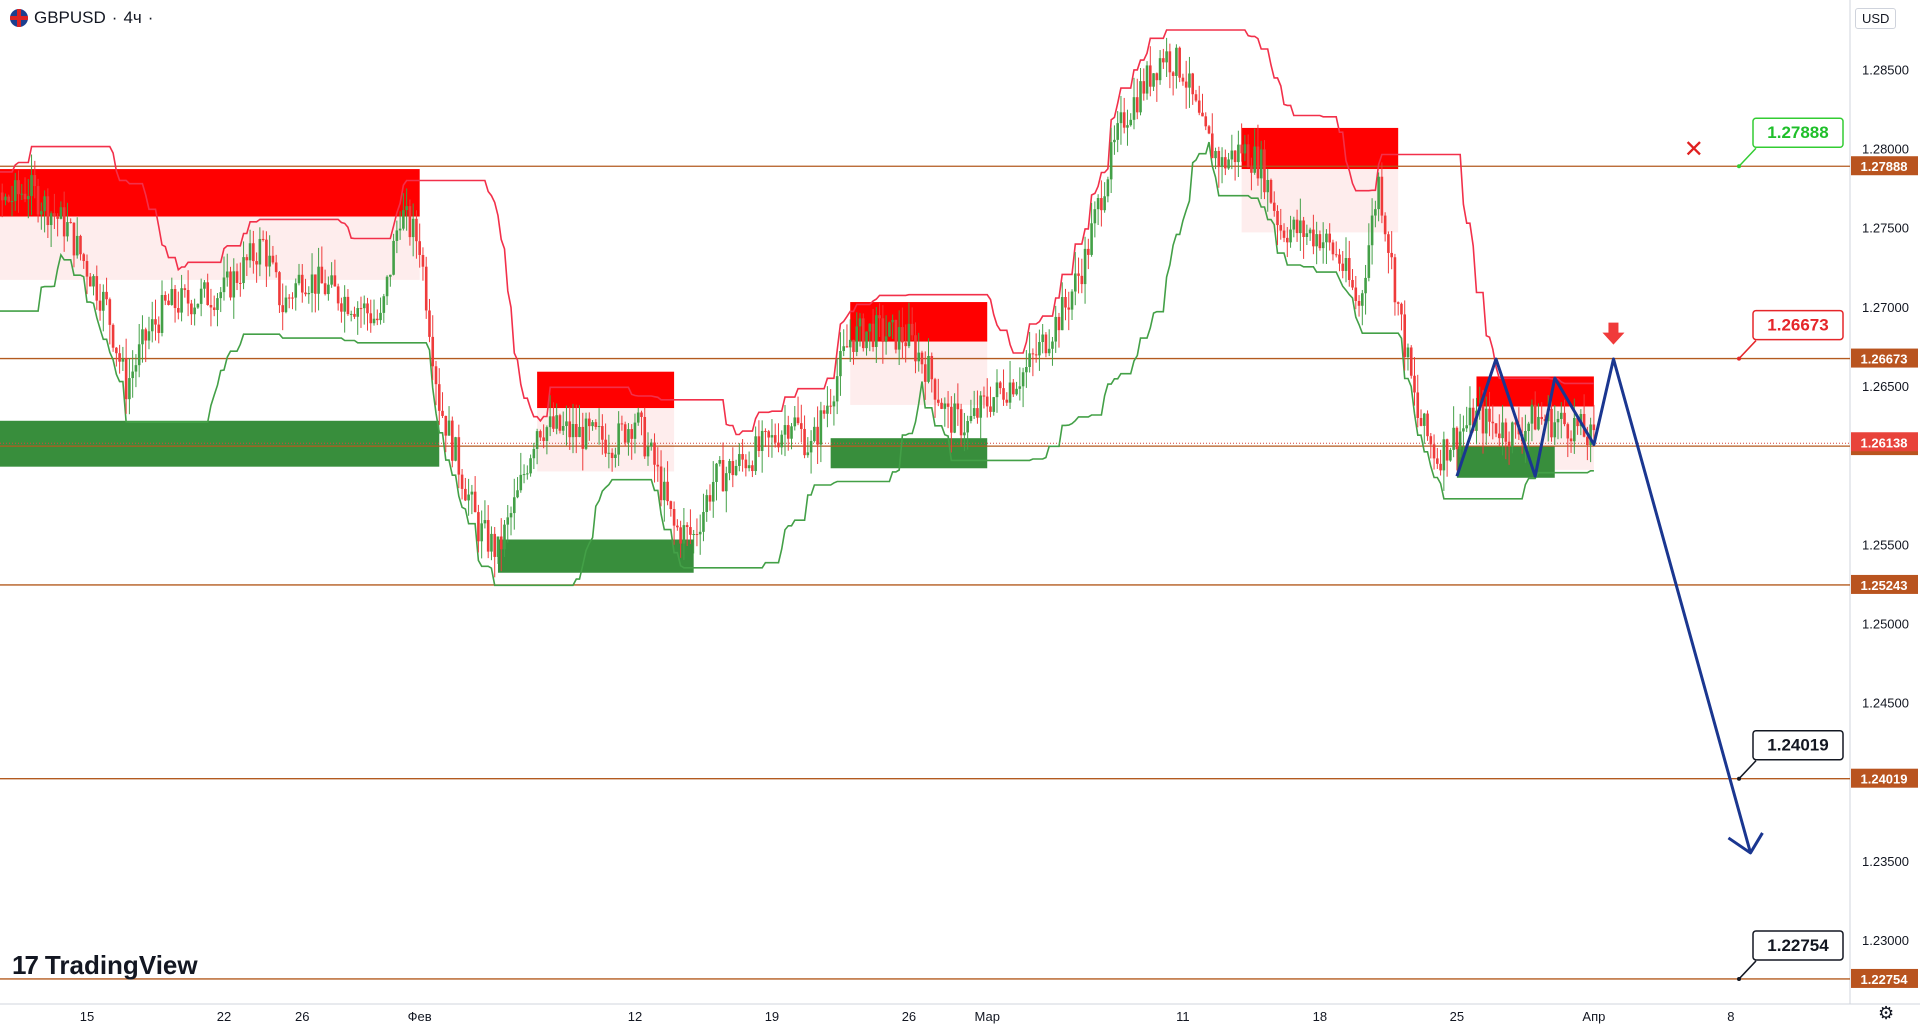 The width and height of the screenshot is (1920, 1032). I want to click on tradingview-logo: 17 TradingView, so click(105, 965).